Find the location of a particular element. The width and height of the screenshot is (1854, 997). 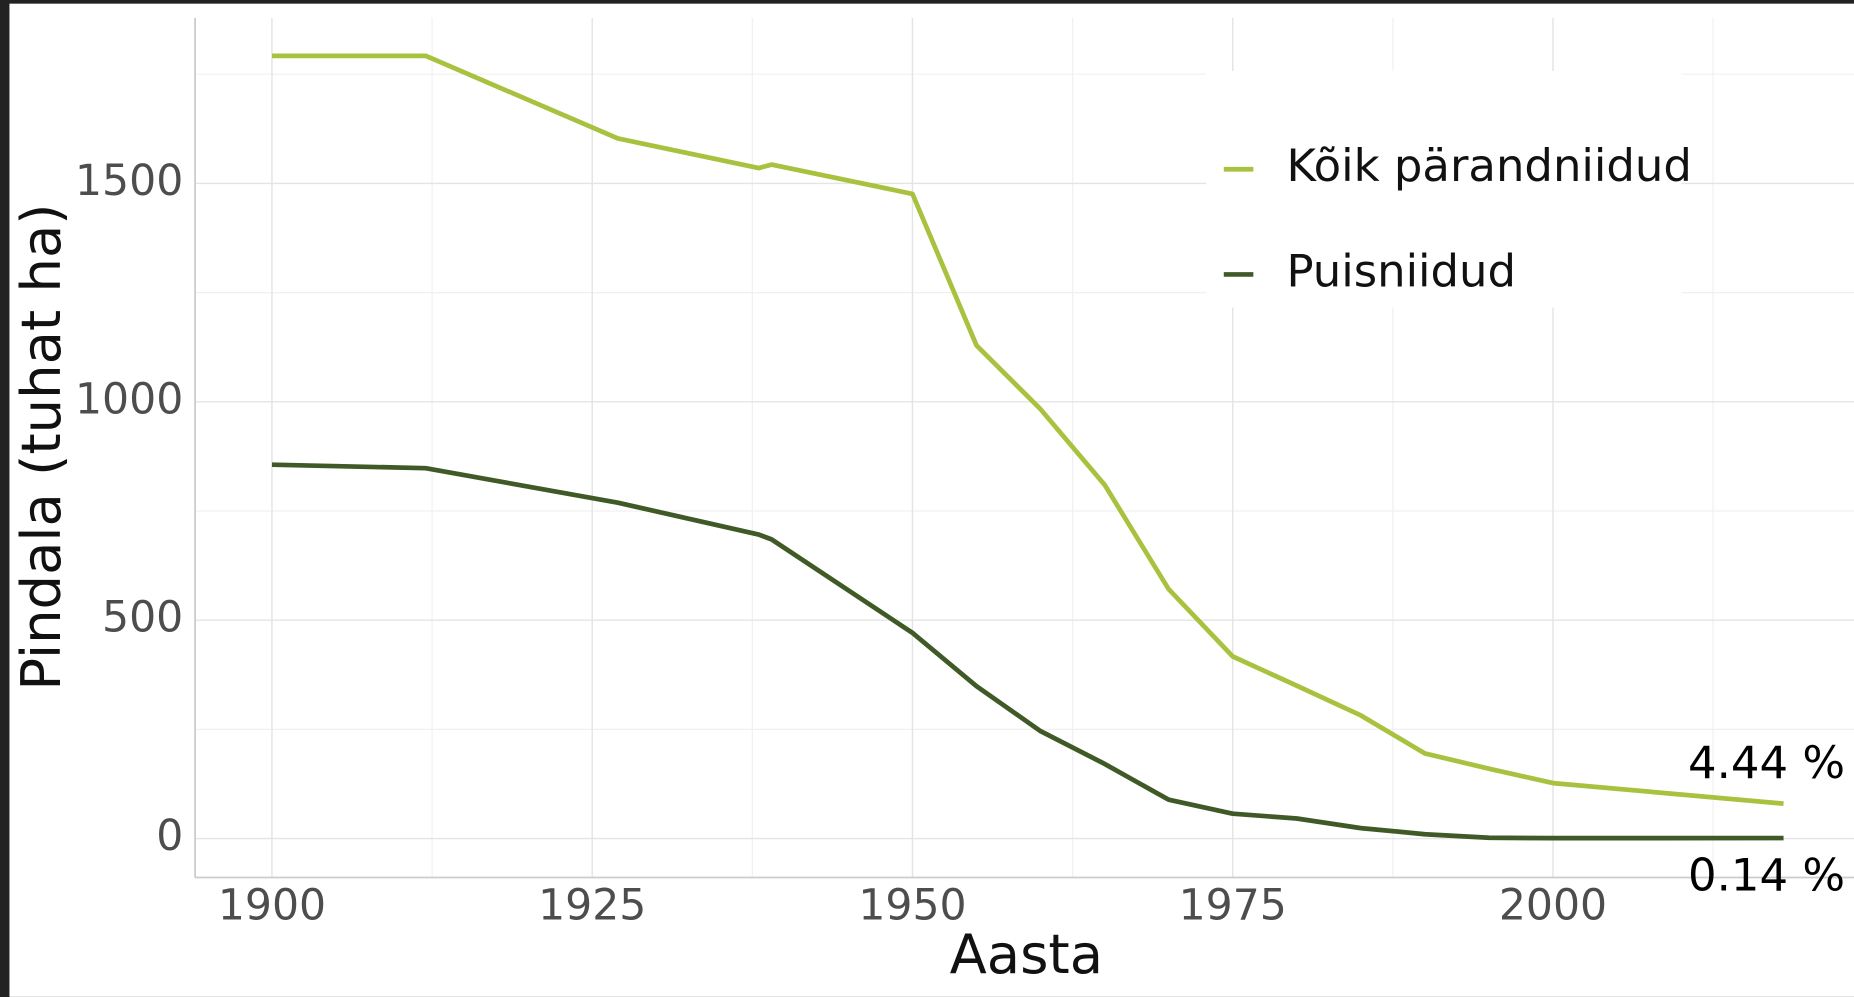

x-tick-label: 1950 is located at coordinates (912, 906).